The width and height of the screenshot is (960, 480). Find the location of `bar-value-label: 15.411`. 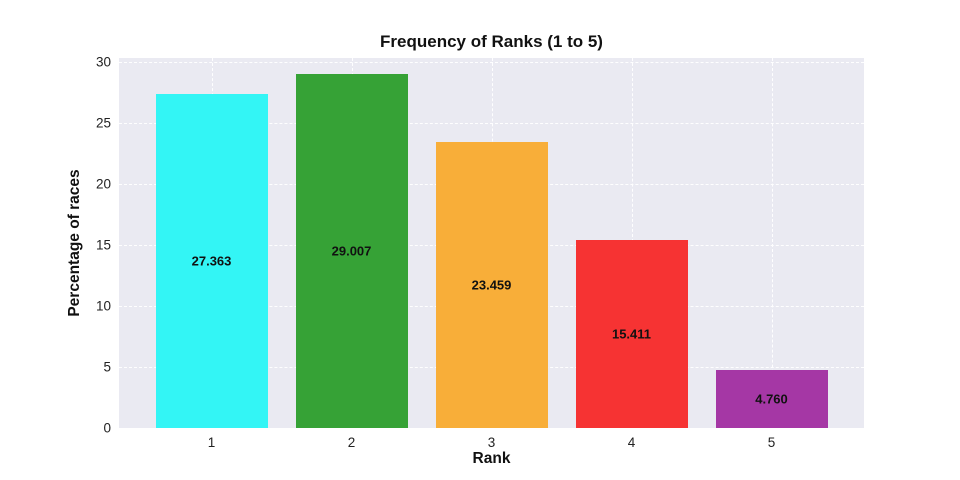

bar-value-label: 15.411 is located at coordinates (631, 334).